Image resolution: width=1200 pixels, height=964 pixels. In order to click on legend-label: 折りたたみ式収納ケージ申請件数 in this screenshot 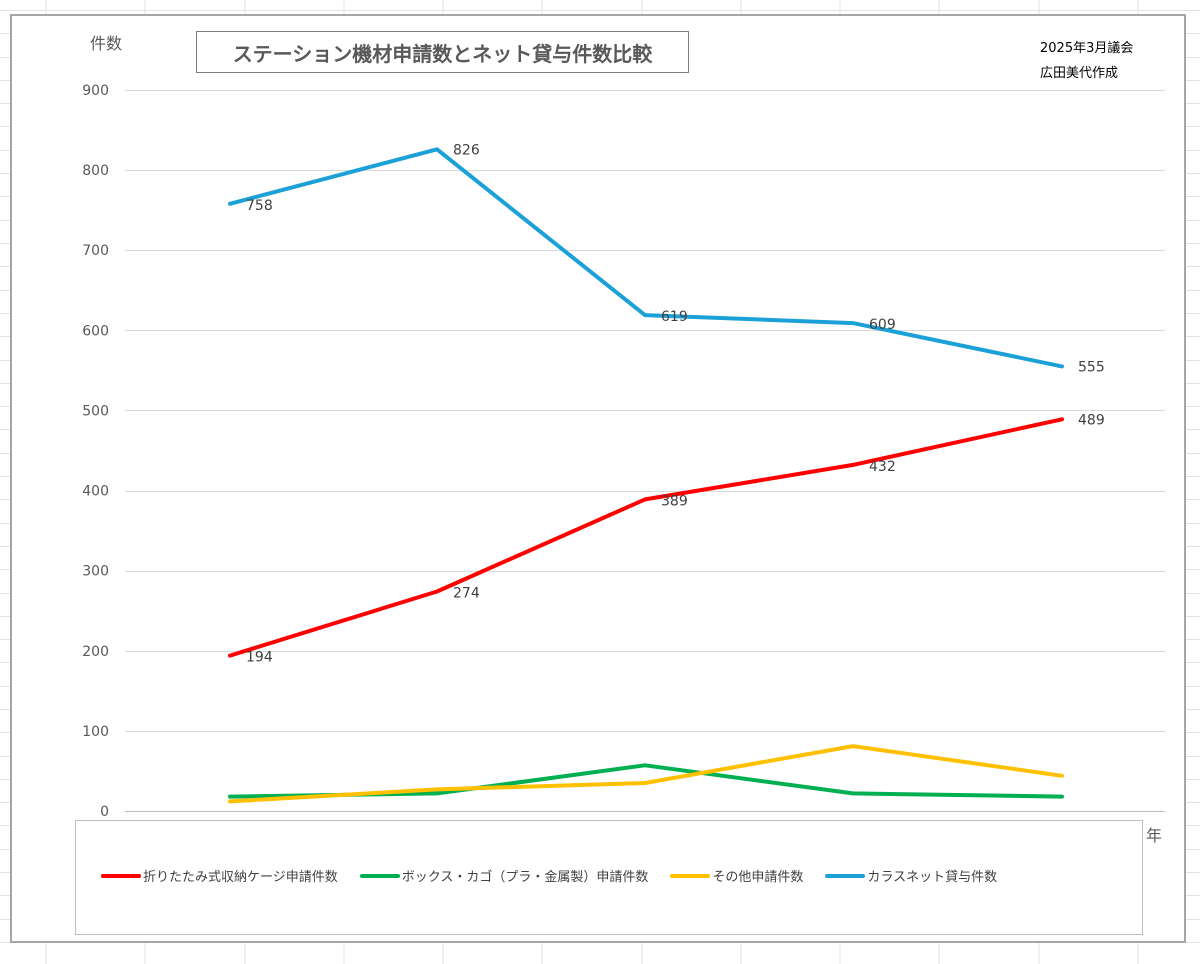, I will do `click(240, 877)`.